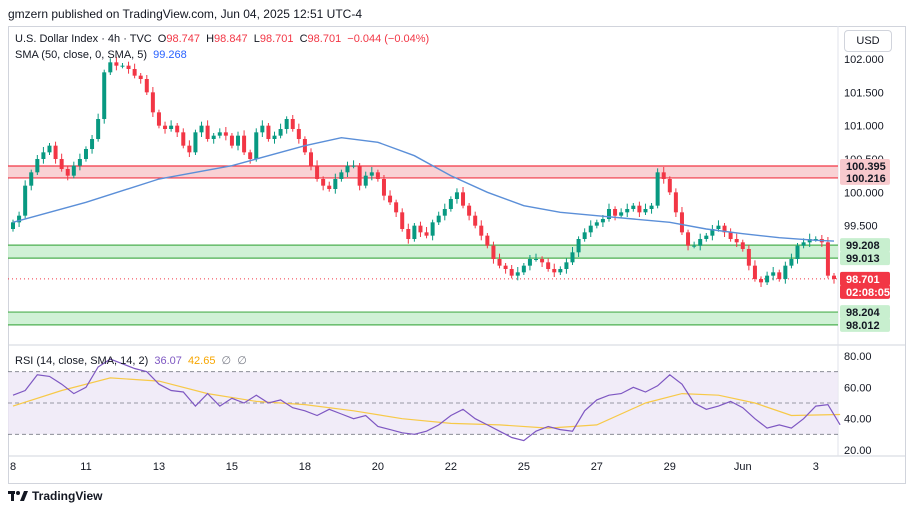  What do you see at coordinates (102, 55) in the screenshot?
I see `sma-legend: SMA (50, close, 0, SMA, 5) 99.268` at bounding box center [102, 55].